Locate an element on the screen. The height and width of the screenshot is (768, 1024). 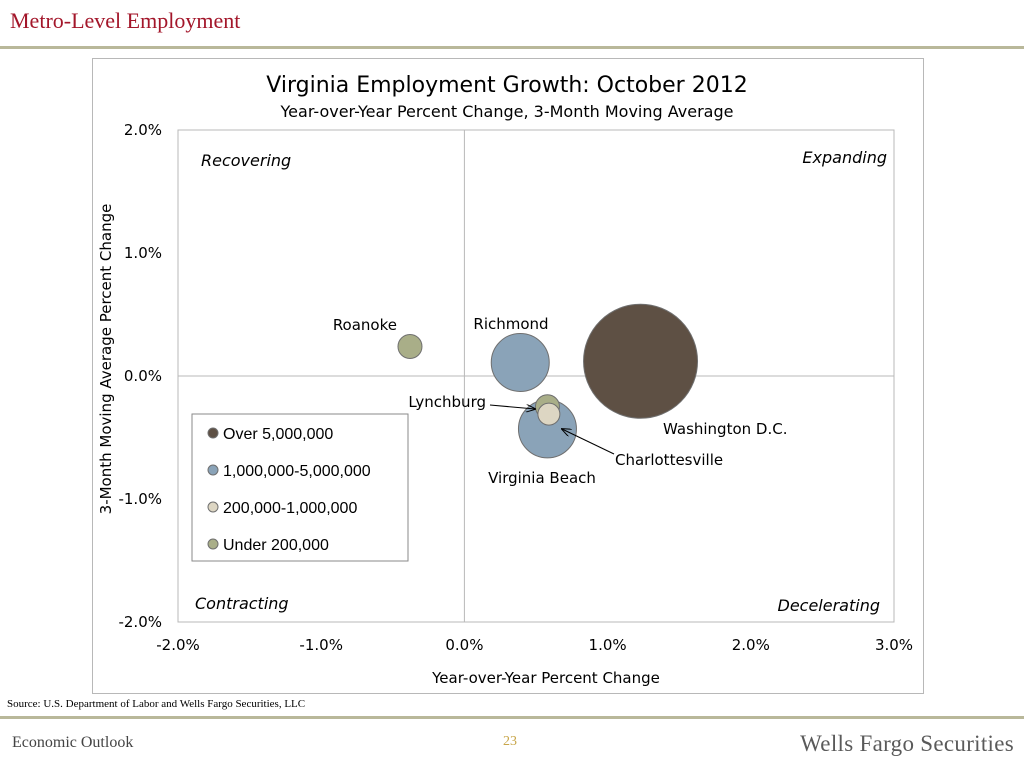
legend-box is located at coordinates (300, 487).